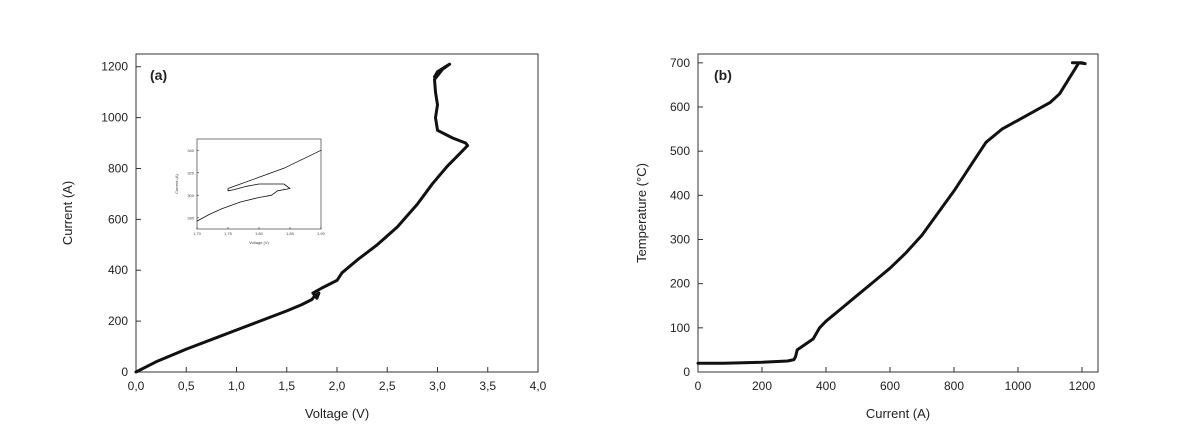 This screenshot has width=1192, height=435. Describe the element at coordinates (114, 118) in the screenshot. I see `y-tick-label: 1000` at that location.